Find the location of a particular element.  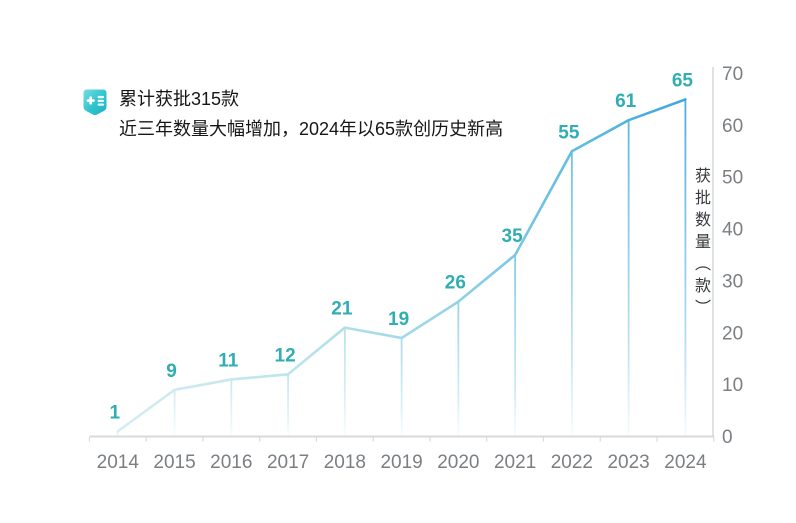

data-label: 11 is located at coordinates (228, 360).